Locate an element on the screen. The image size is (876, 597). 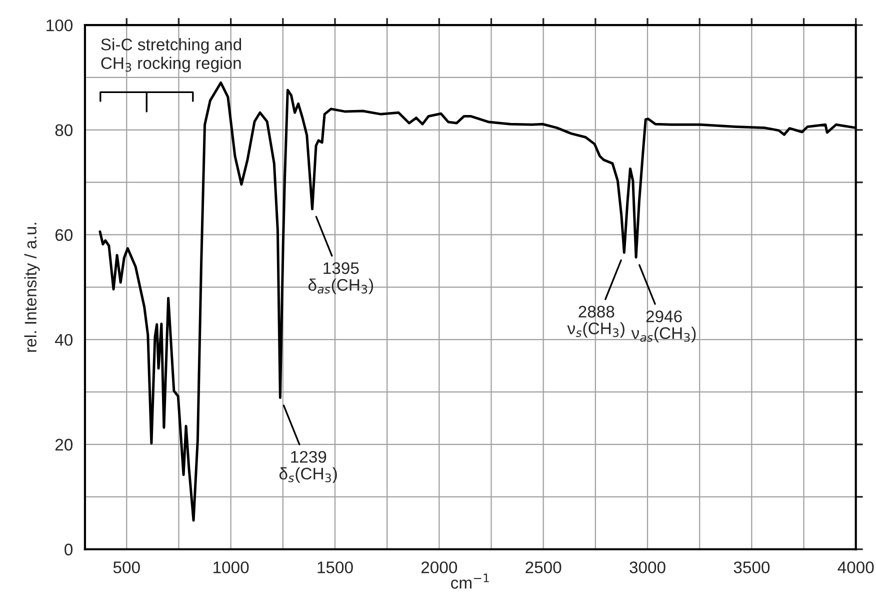
y-tick-label: 0 is located at coordinates (68, 550).